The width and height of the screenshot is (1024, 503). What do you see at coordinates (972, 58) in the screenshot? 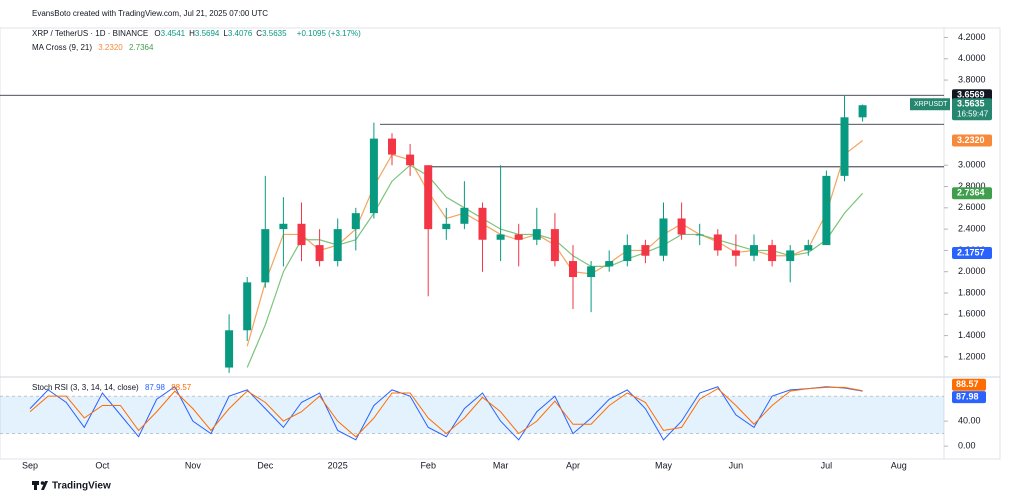
I see `y-tick-label: 4.0000` at bounding box center [972, 58].